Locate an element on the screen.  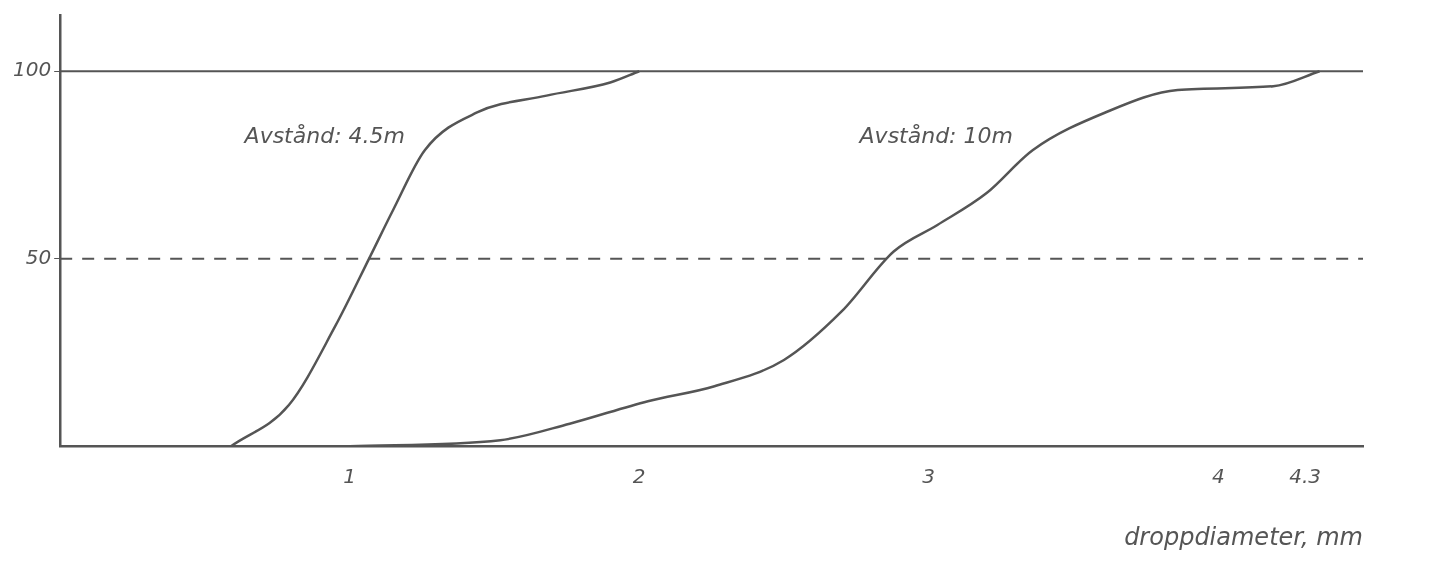
x-tick-label: 3 is located at coordinates (929, 476).